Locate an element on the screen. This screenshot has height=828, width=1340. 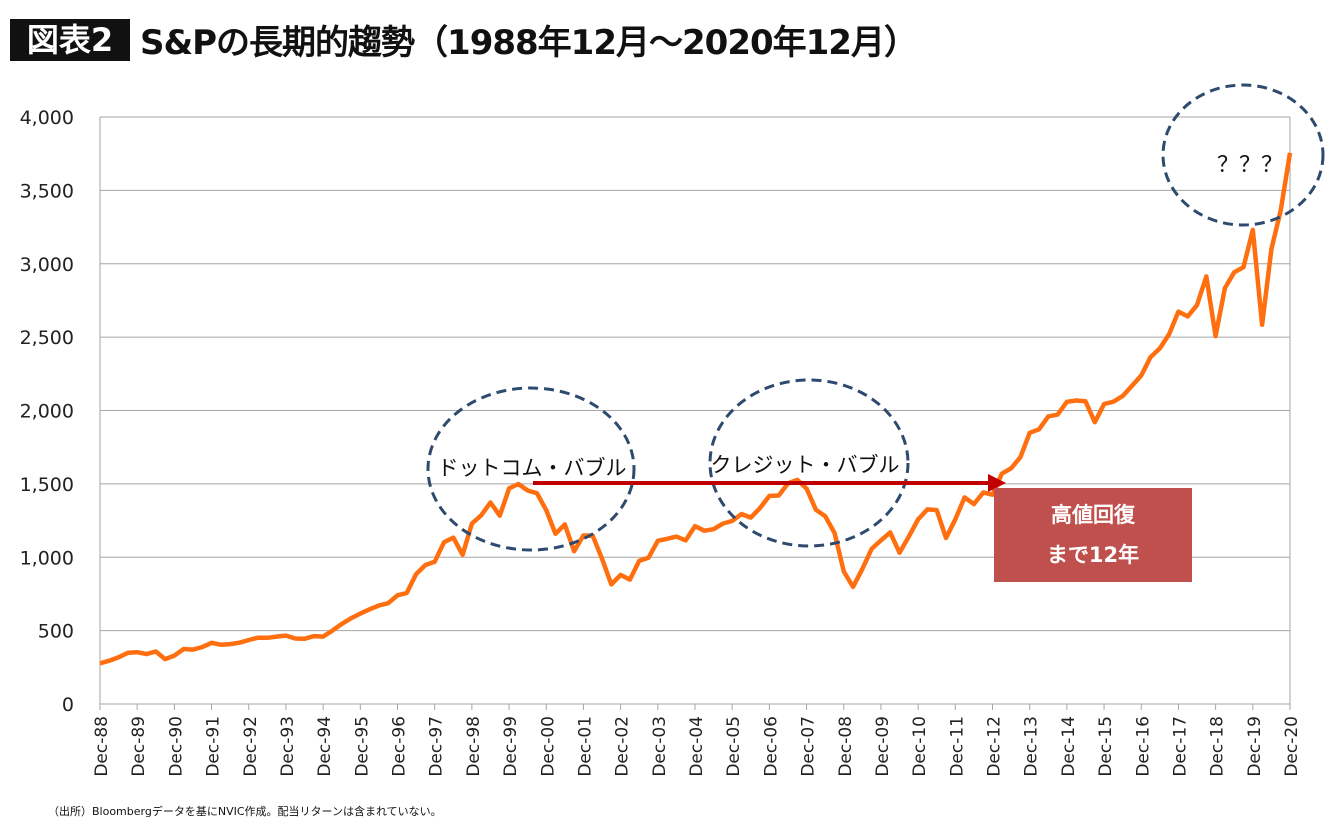
recovery-box: 高値回復 まで12年 is located at coordinates (1093, 535).